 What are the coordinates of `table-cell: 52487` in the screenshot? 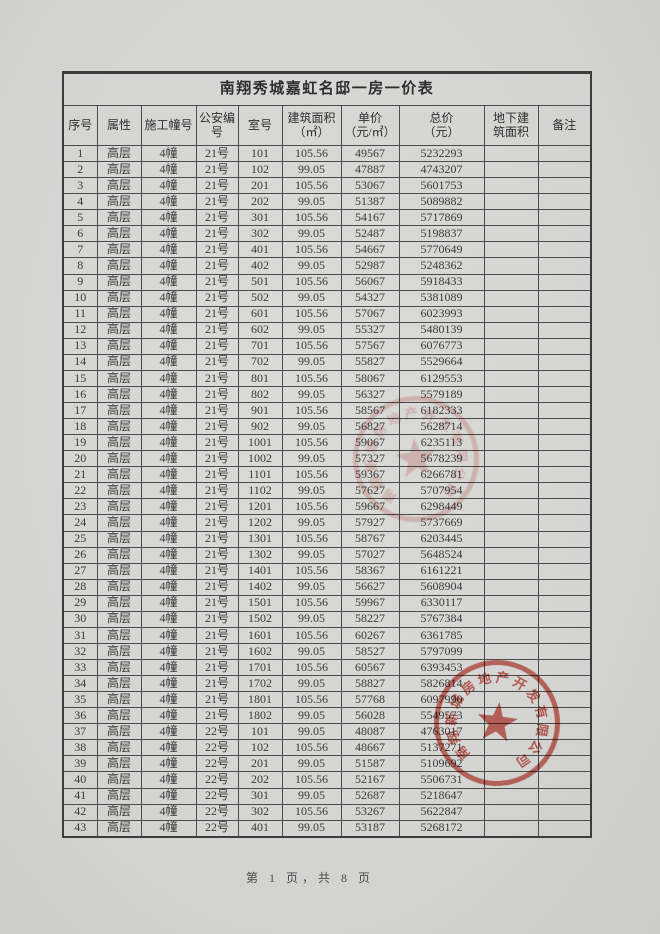 It's located at (370, 234).